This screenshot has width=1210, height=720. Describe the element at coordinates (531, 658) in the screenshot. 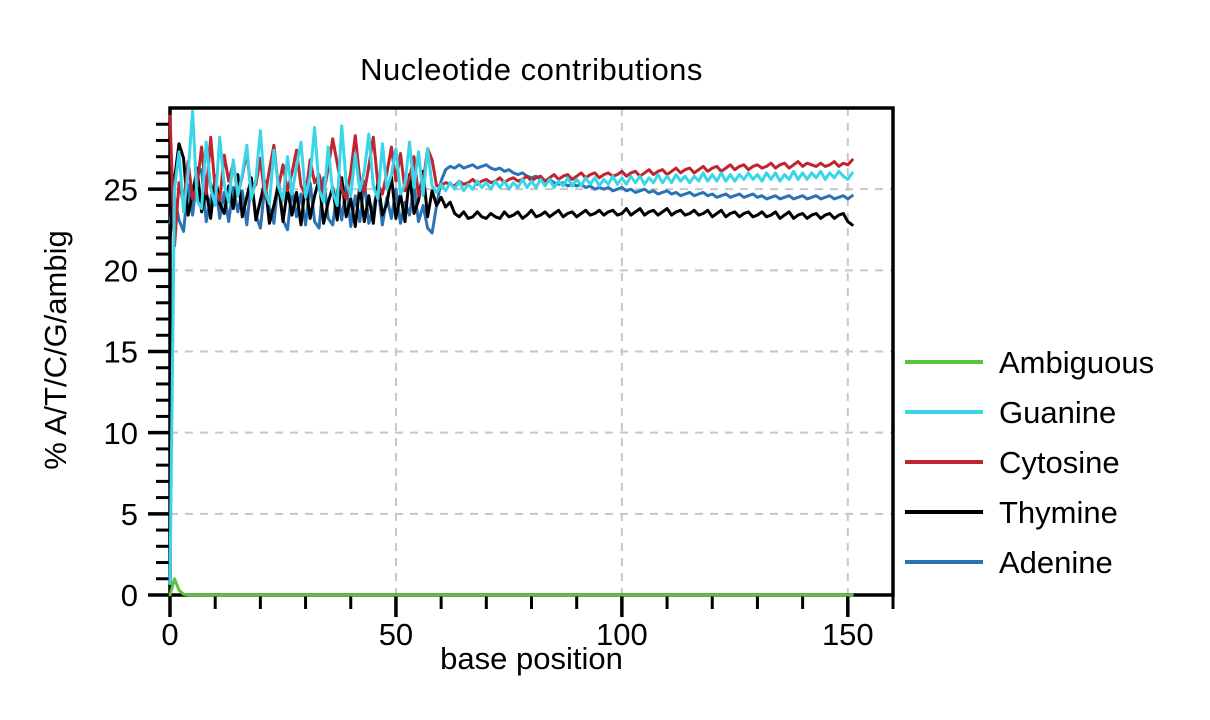

I see `x-axis-label: base position` at that location.